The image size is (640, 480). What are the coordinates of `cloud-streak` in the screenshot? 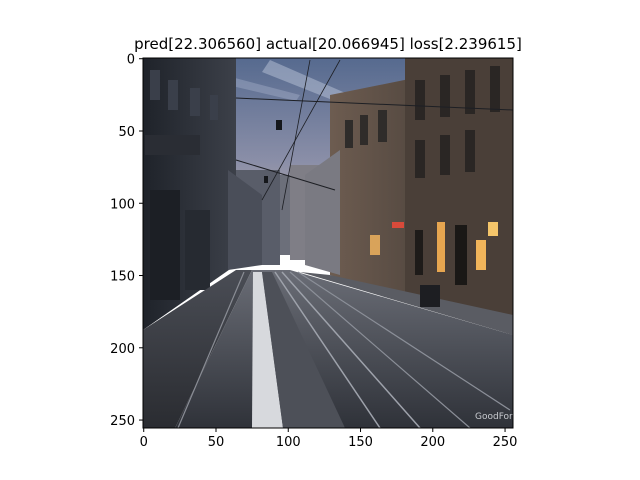 It's located at (266, 89).